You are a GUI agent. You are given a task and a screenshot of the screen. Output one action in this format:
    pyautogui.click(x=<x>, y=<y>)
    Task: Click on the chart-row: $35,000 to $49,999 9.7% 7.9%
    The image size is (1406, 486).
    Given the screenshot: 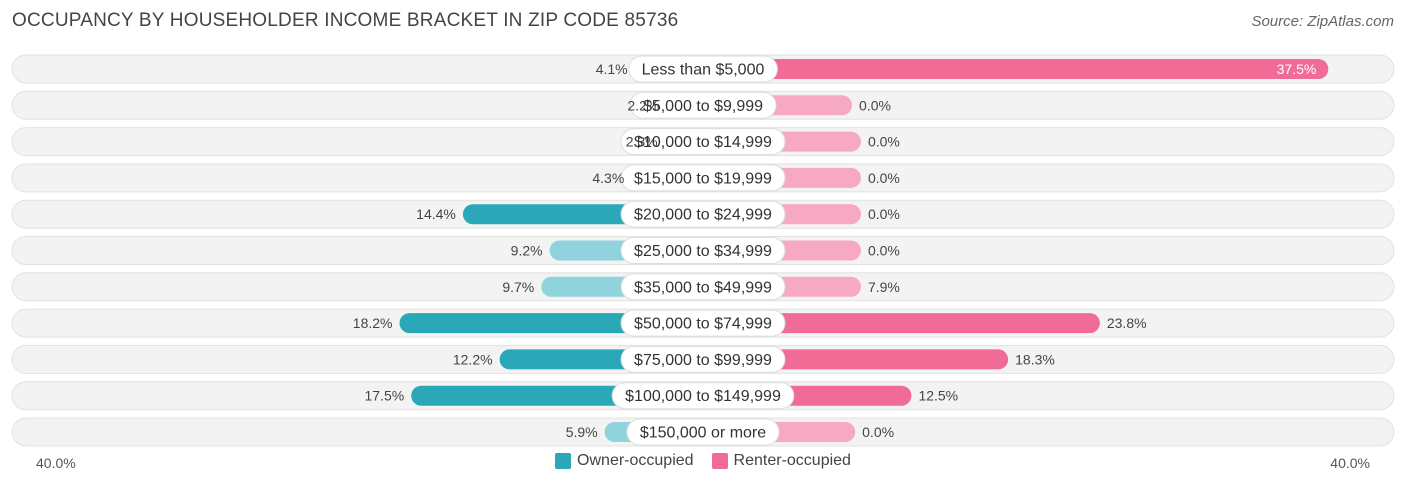 What is the action you would take?
    pyautogui.click(x=703, y=287)
    